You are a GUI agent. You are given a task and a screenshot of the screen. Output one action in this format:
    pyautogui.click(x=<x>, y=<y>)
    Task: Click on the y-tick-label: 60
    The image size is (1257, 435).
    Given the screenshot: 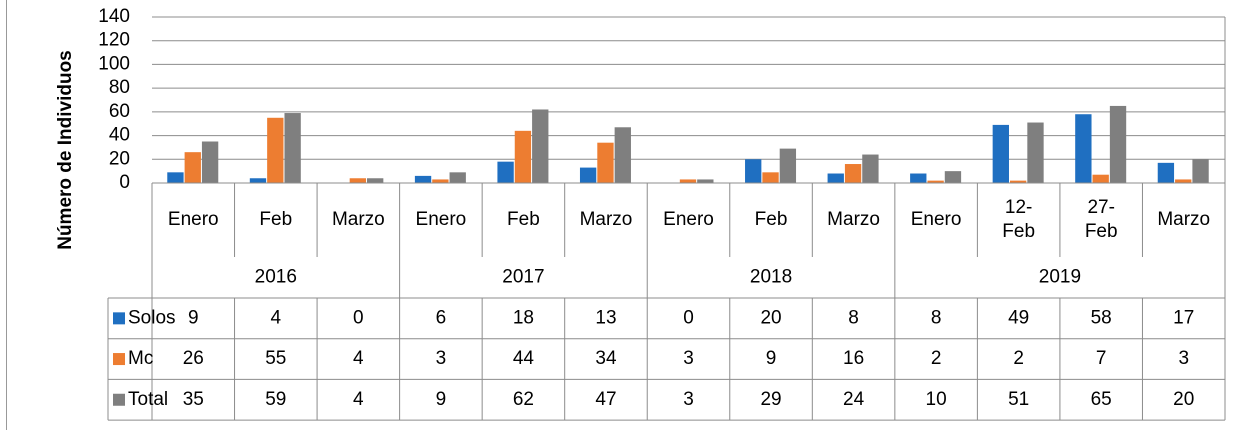 What is the action you would take?
    pyautogui.click(x=119, y=111)
    